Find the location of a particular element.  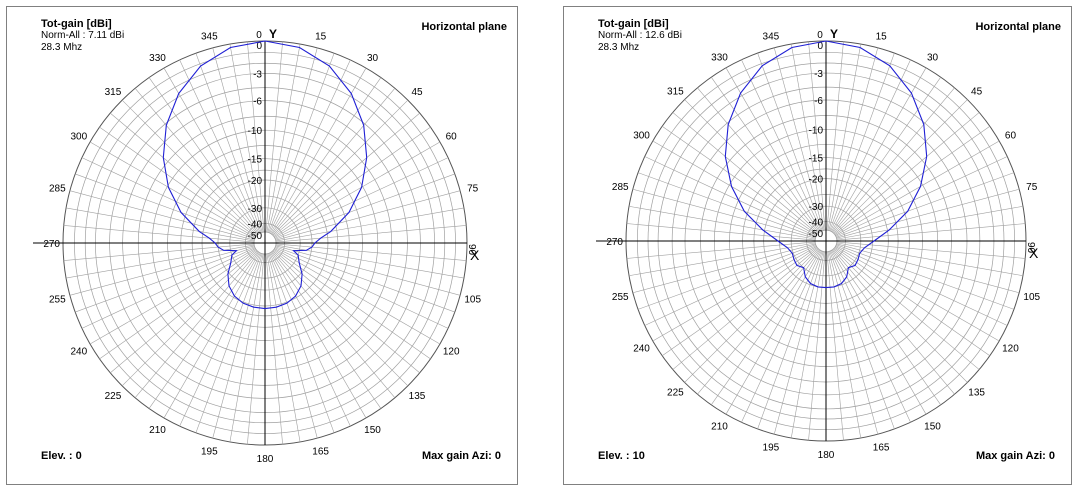

radial-tick-label: -6 is located at coordinates (257, 102).